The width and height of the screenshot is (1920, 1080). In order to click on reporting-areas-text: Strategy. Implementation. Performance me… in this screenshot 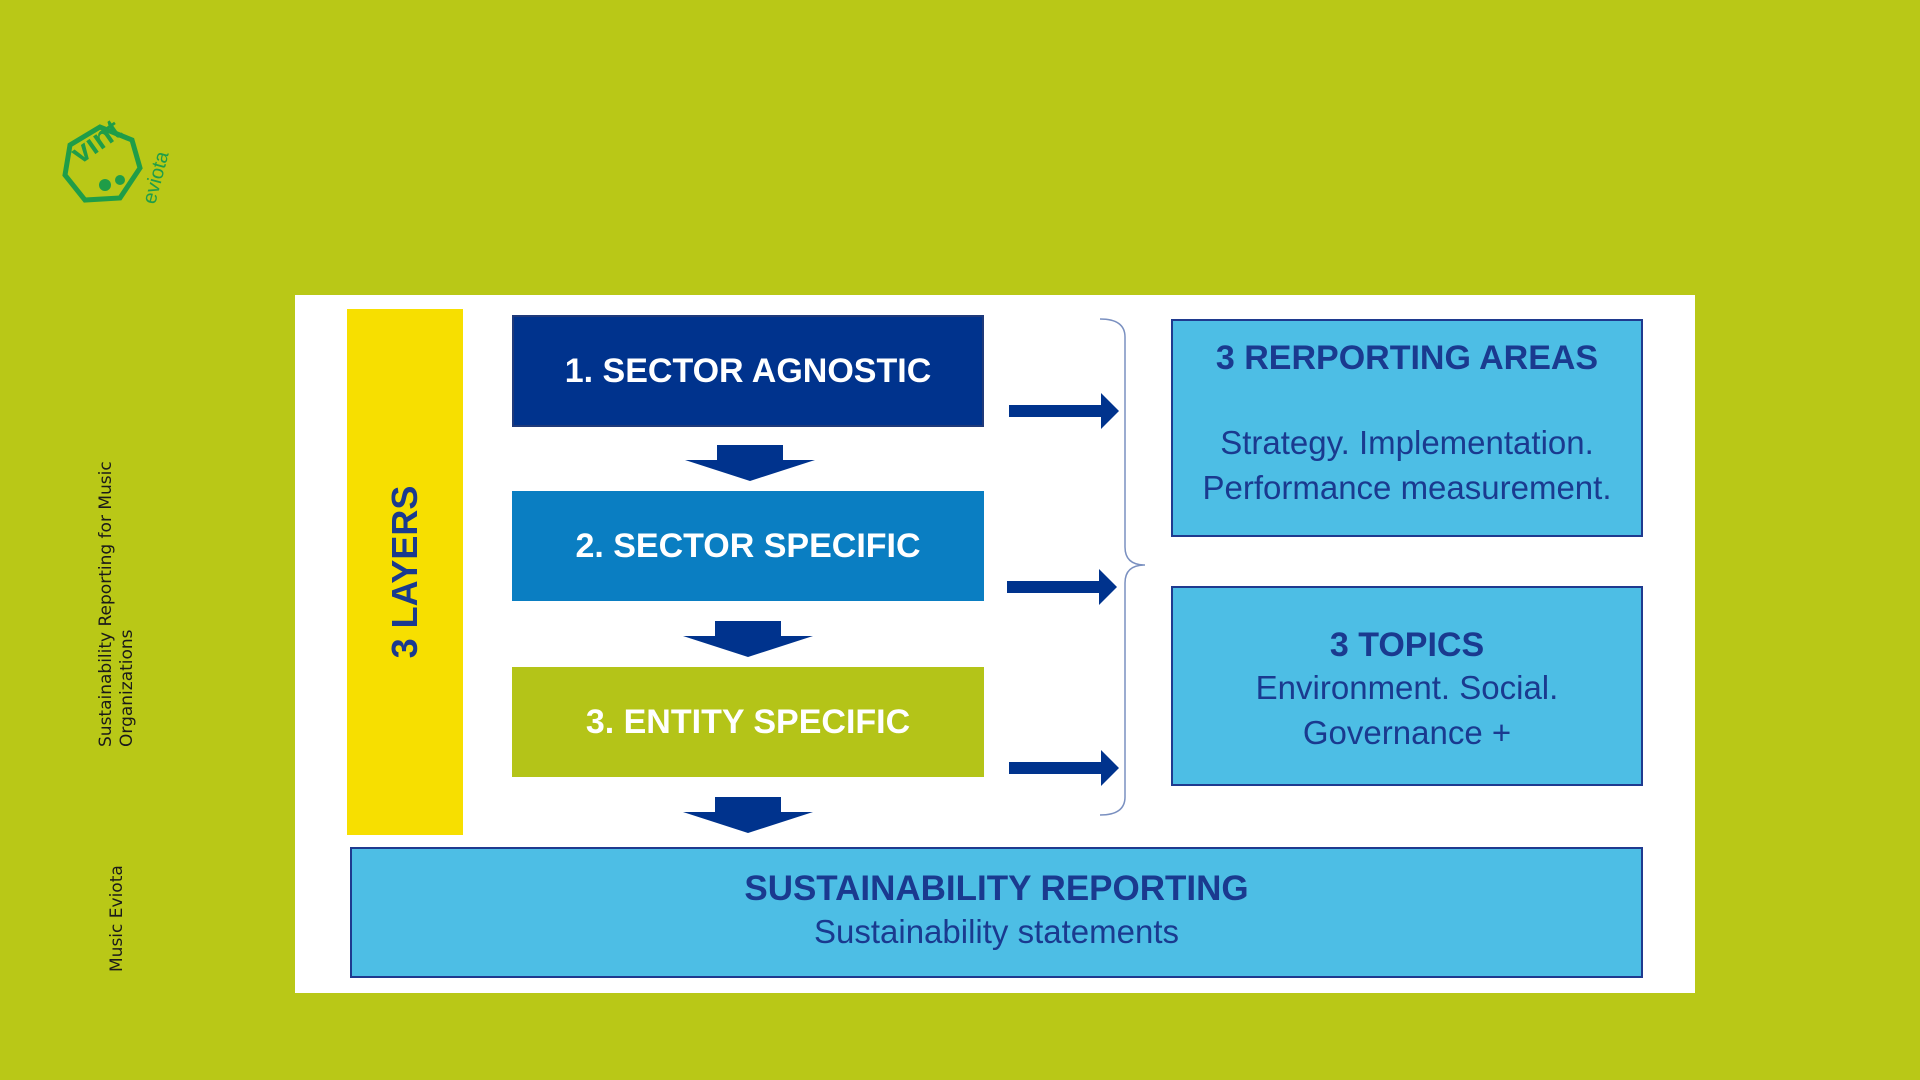, I will do `click(1407, 465)`.